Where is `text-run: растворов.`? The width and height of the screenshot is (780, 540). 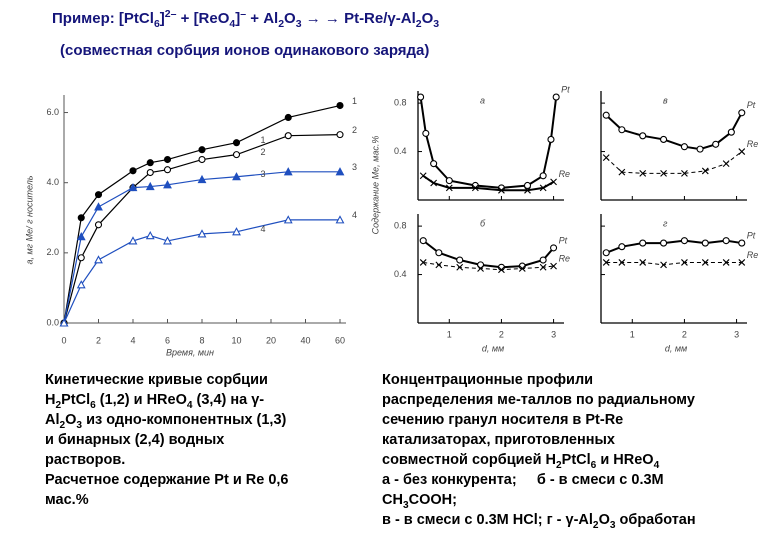
text-run: растворов. is located at coordinates (85, 460).